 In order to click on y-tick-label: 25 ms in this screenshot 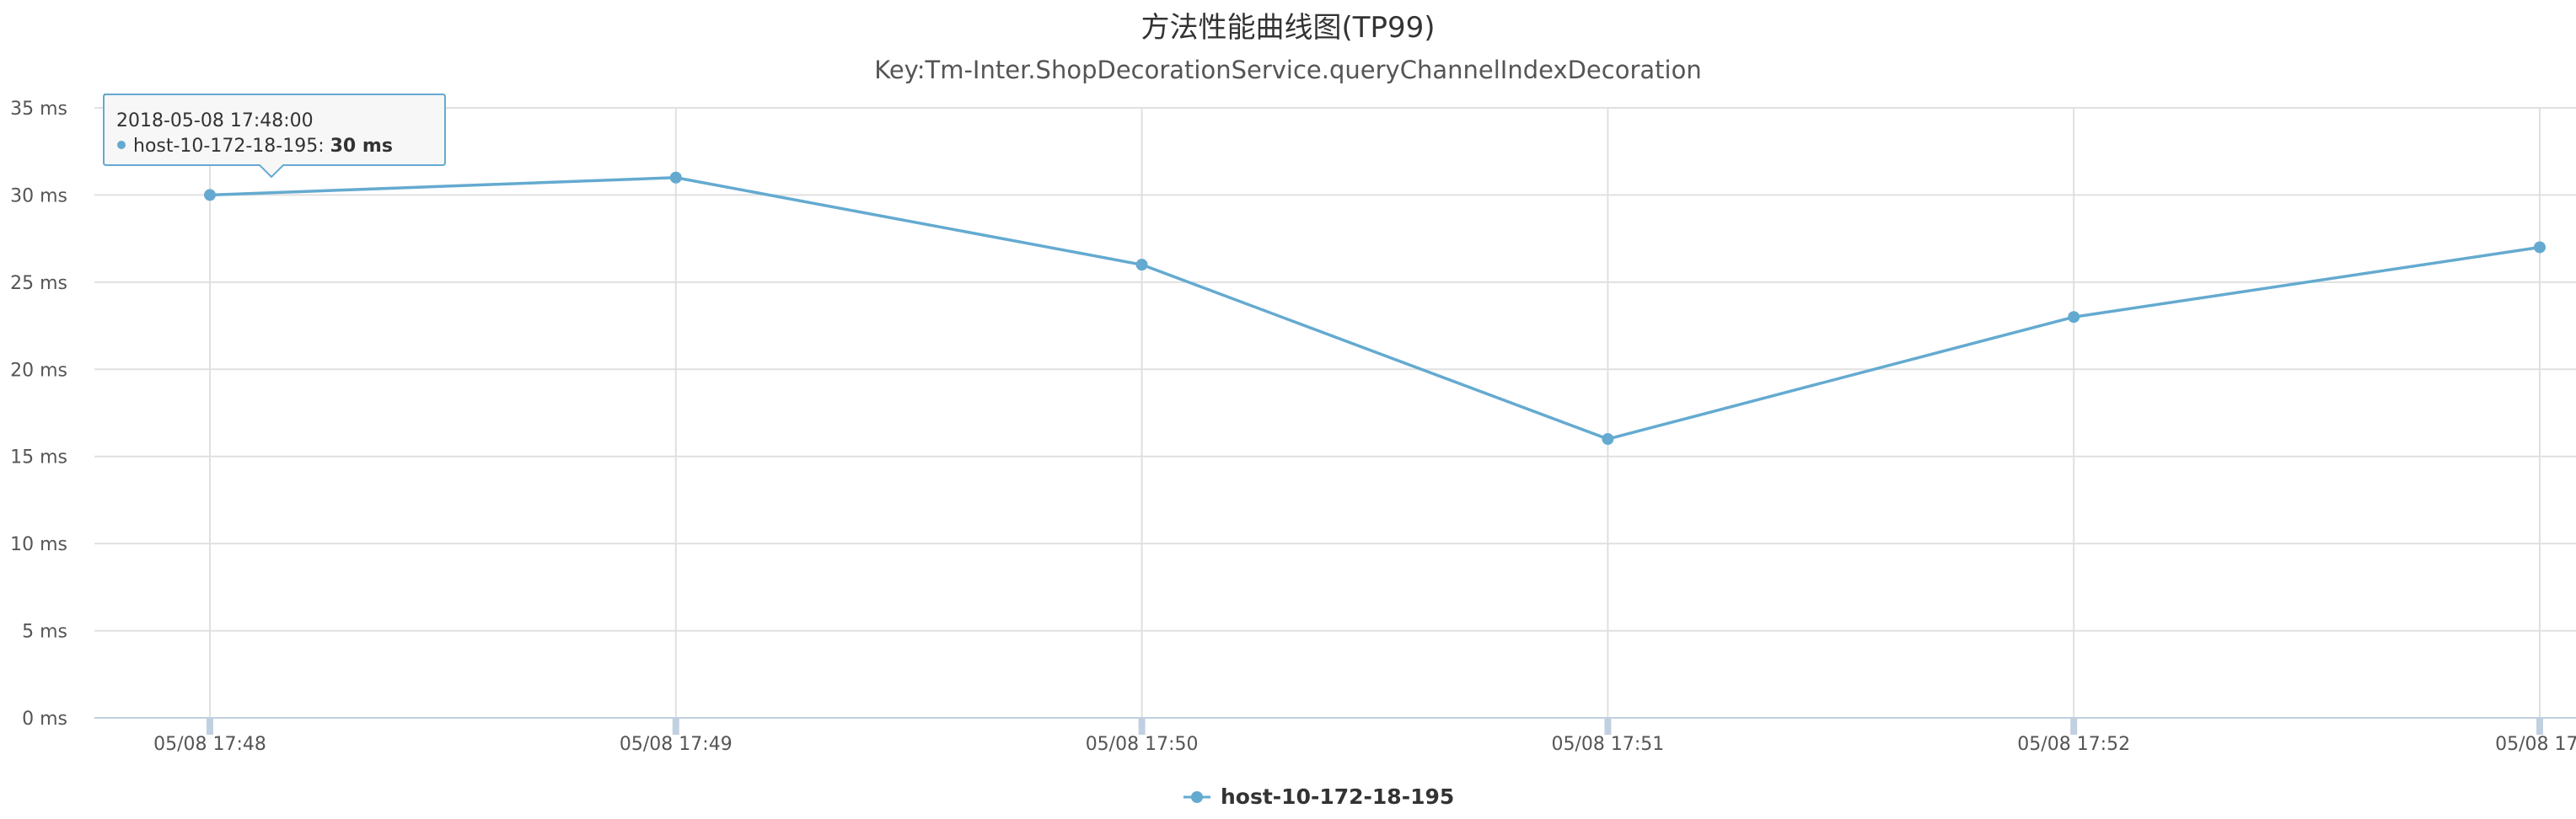, I will do `click(38, 283)`.